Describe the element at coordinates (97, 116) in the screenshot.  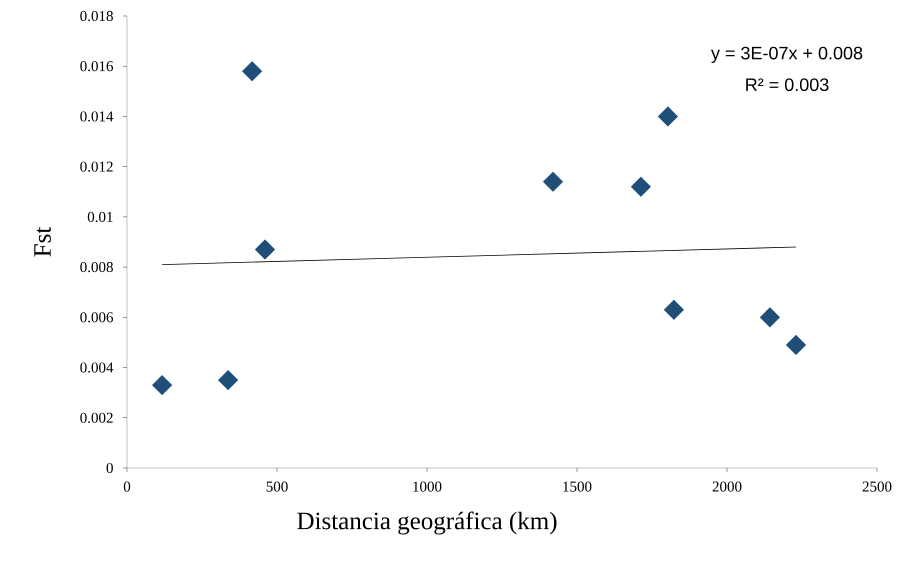
I see `y-tick-label: 0.014` at that location.